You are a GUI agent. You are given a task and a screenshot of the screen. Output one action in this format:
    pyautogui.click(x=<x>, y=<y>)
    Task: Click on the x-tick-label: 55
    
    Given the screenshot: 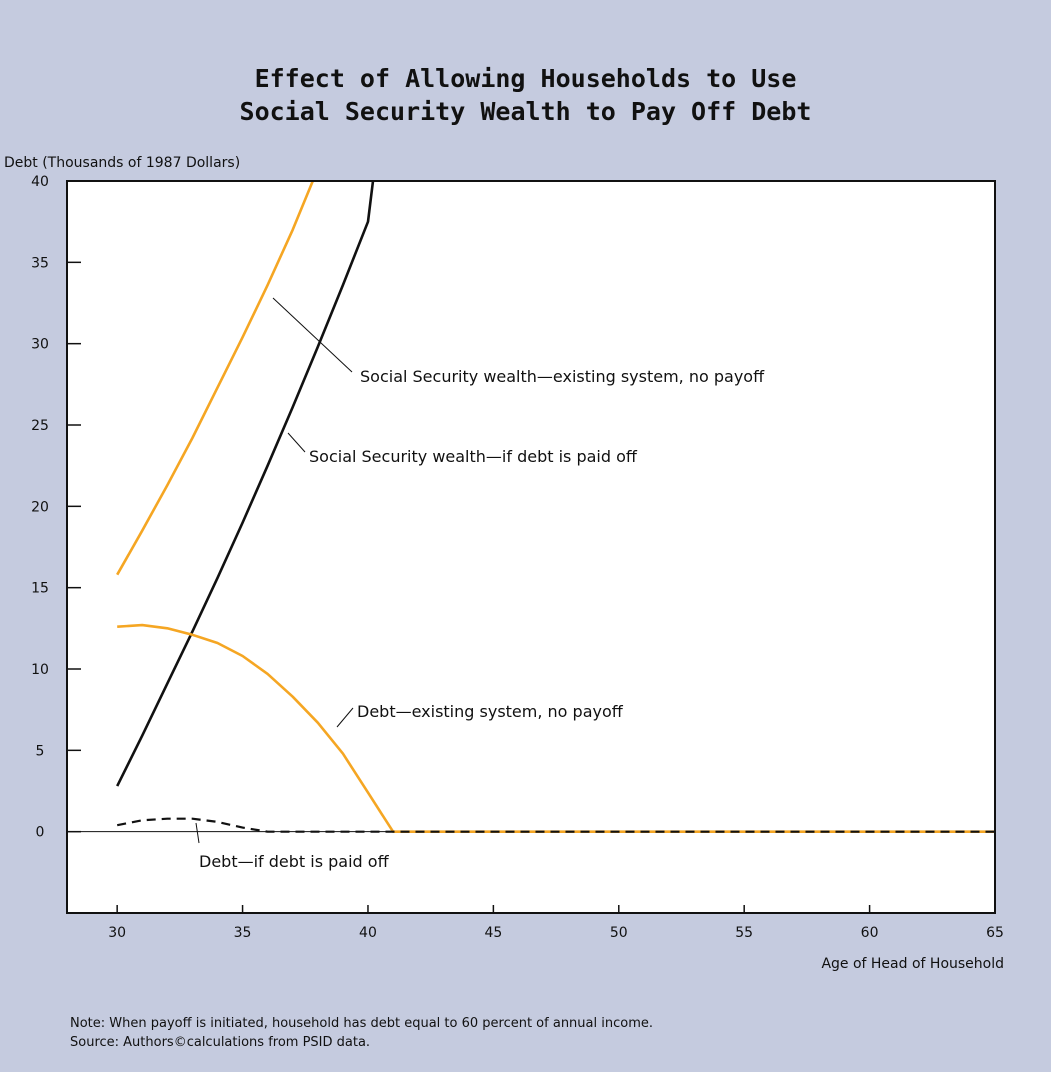 What is the action you would take?
    pyautogui.click(x=744, y=933)
    